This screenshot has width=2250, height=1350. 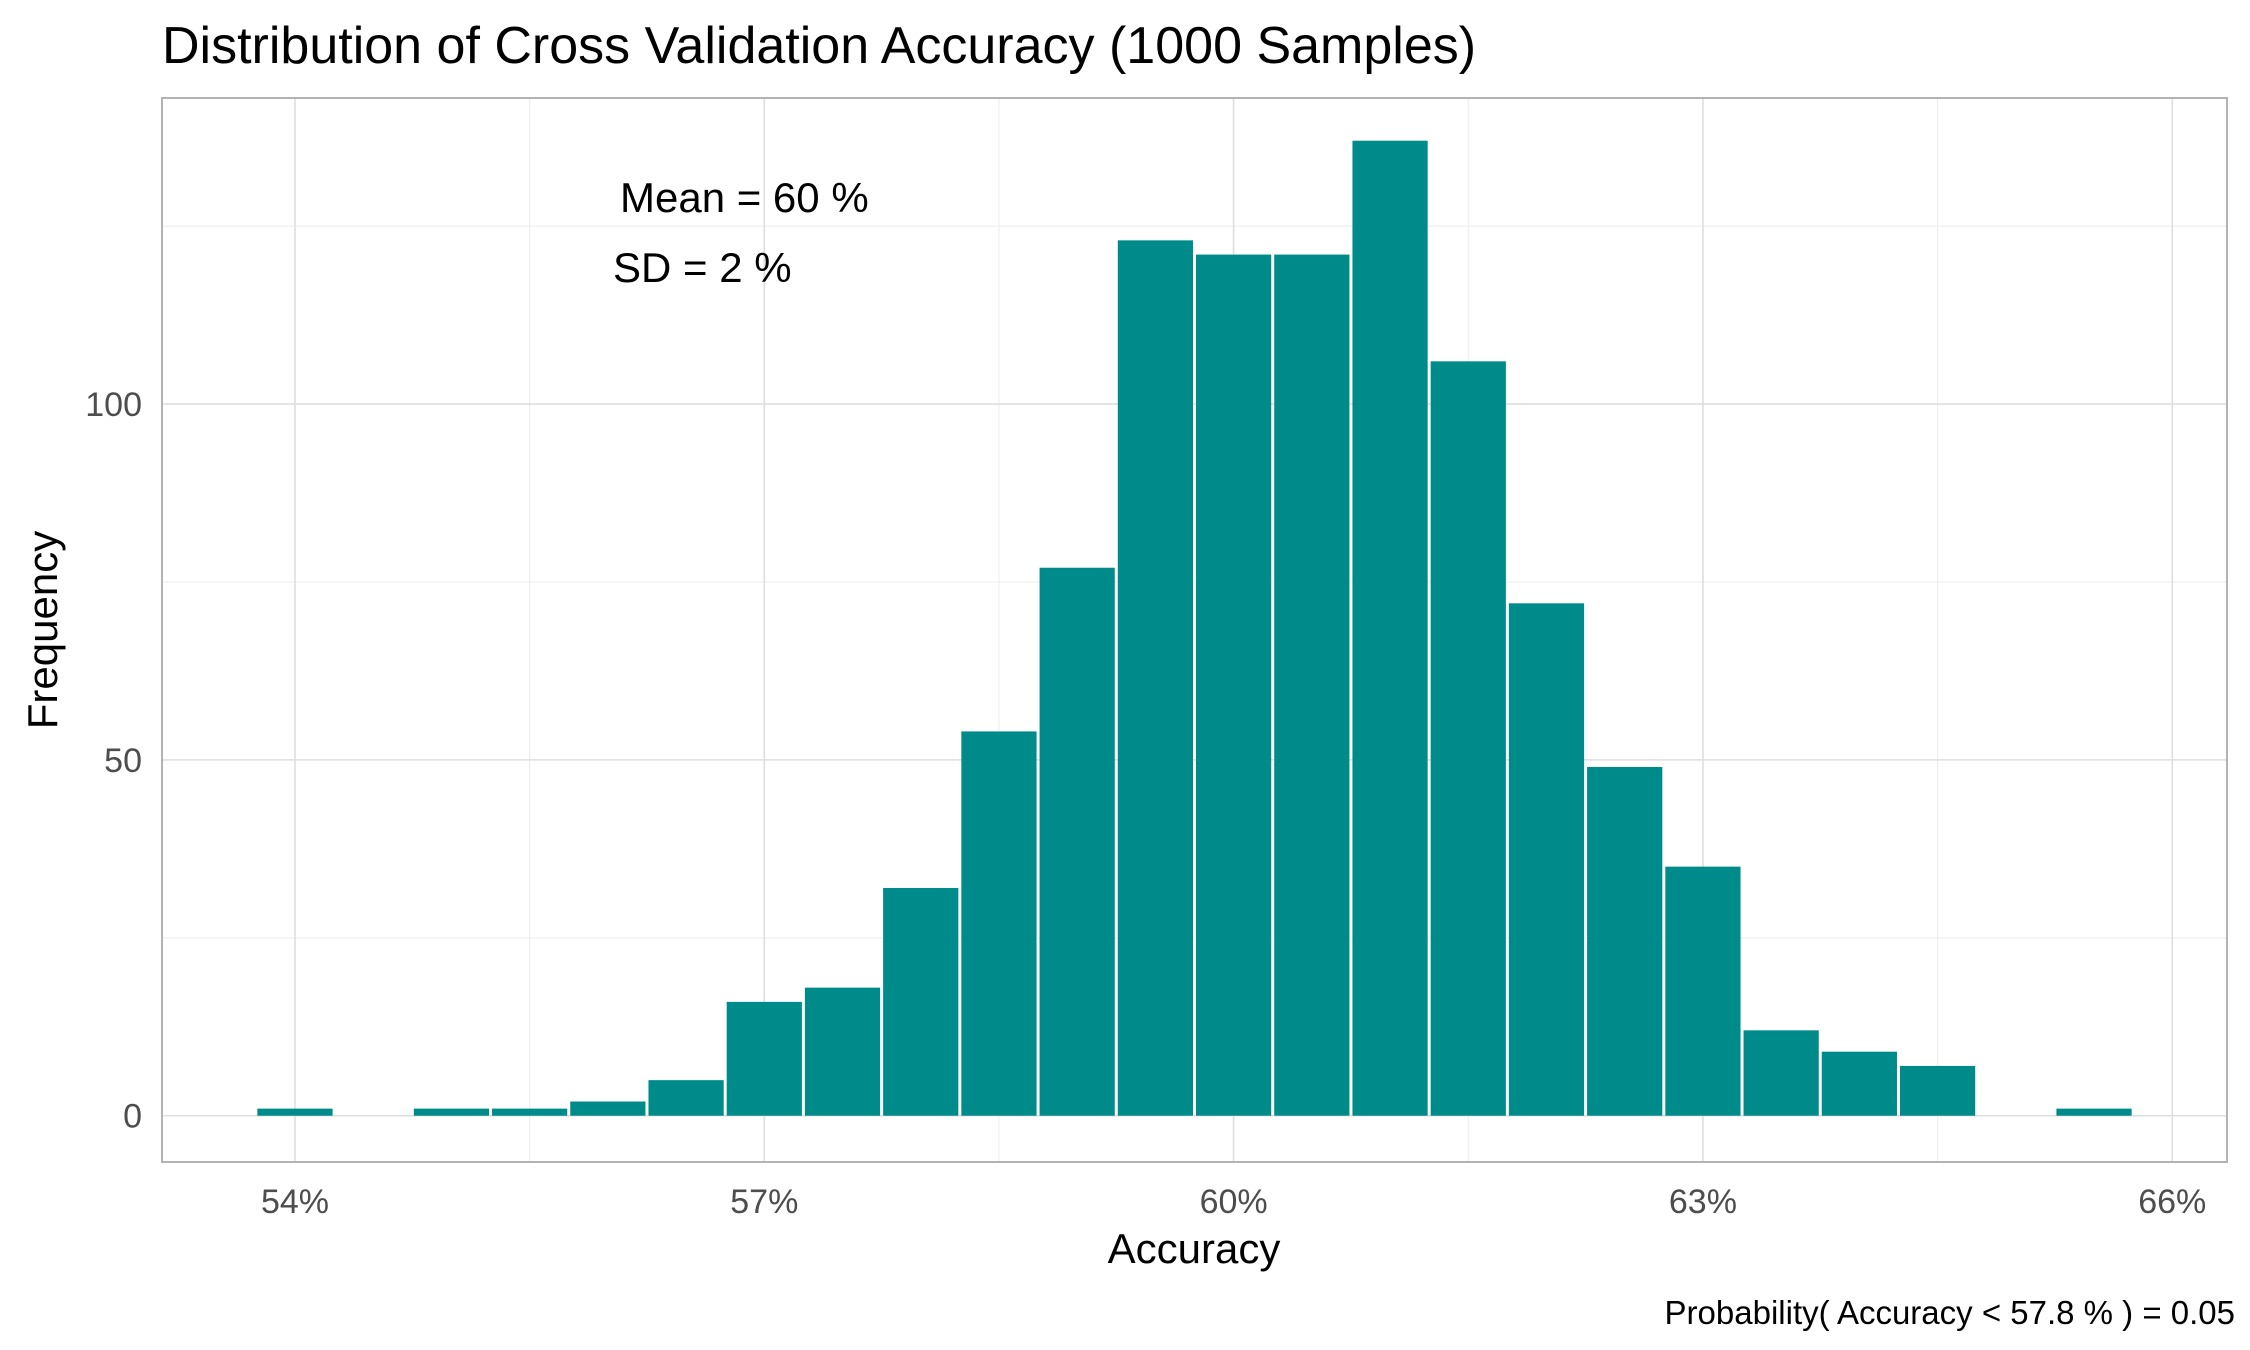 I want to click on x-axis-title: Accuracy, so click(x=1194, y=1248).